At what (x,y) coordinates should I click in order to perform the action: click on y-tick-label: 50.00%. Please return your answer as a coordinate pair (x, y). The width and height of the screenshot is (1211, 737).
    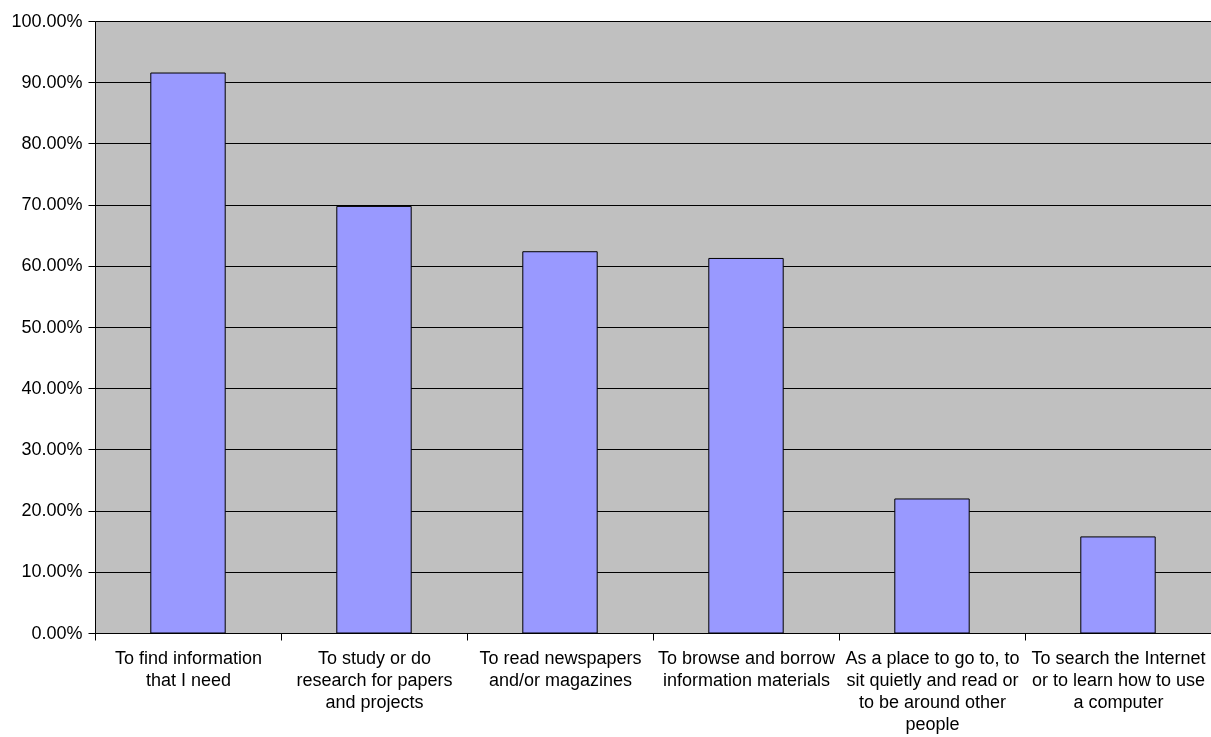
    Looking at the image, I should click on (52, 326).